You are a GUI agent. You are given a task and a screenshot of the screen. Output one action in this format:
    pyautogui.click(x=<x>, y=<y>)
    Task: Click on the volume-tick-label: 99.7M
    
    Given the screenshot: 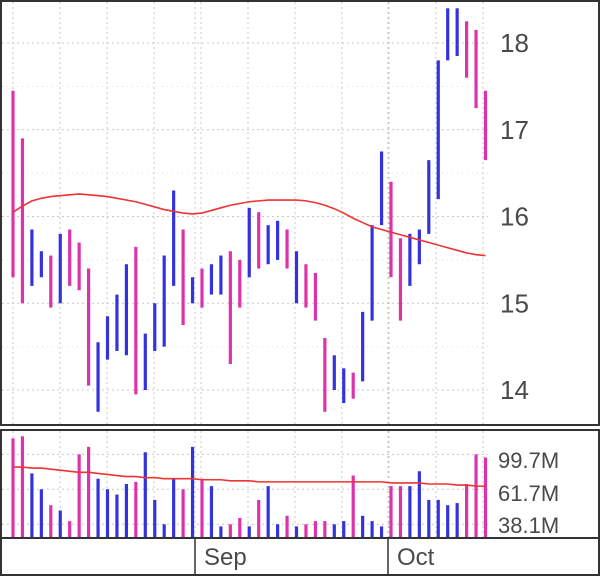 What is the action you would take?
    pyautogui.click(x=528, y=460)
    